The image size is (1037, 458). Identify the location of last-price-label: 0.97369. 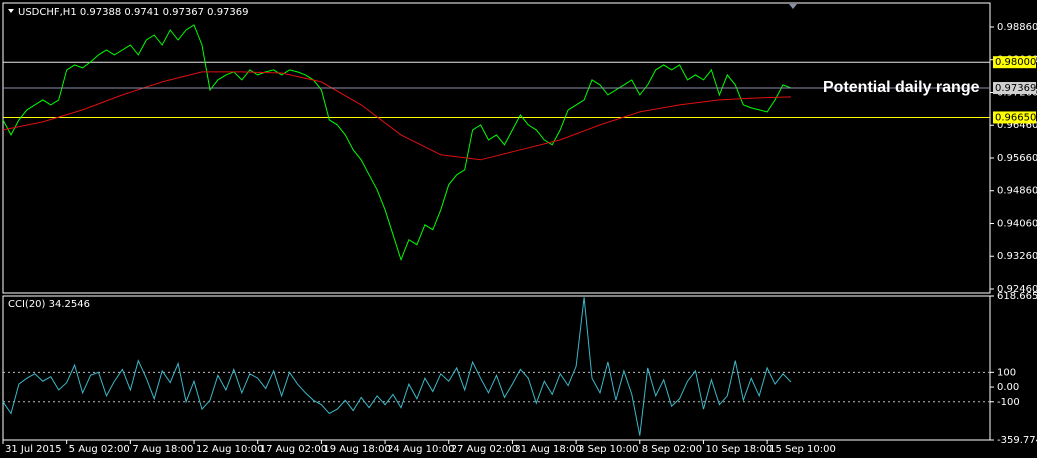
(1015, 88).